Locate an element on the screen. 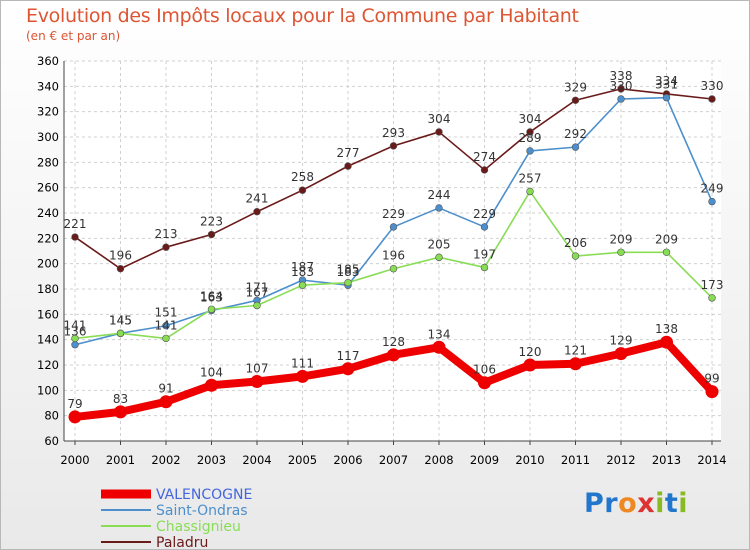  y-tick-label: 320 is located at coordinates (48, 112).